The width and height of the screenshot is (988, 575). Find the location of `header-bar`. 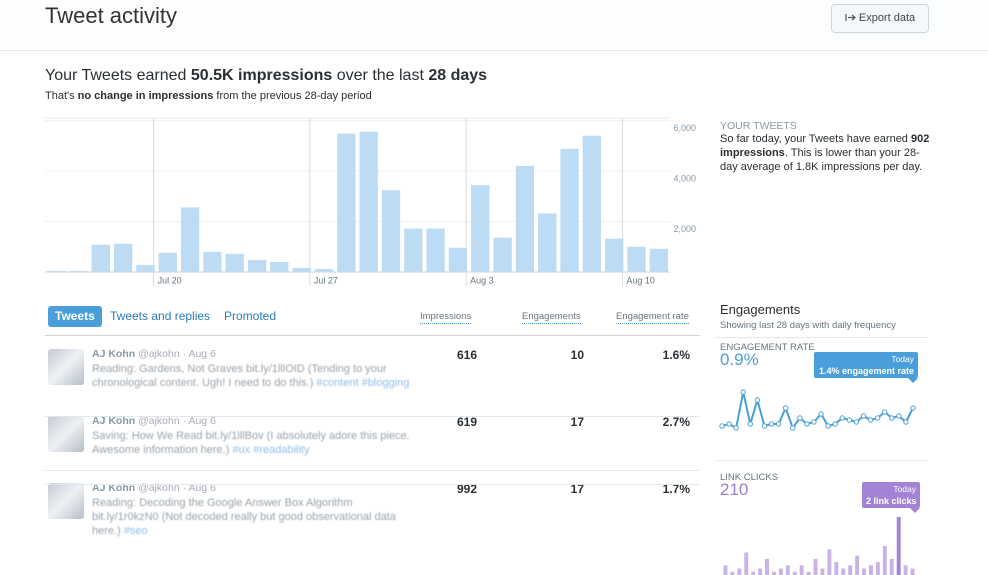

header-bar is located at coordinates (494, 25).